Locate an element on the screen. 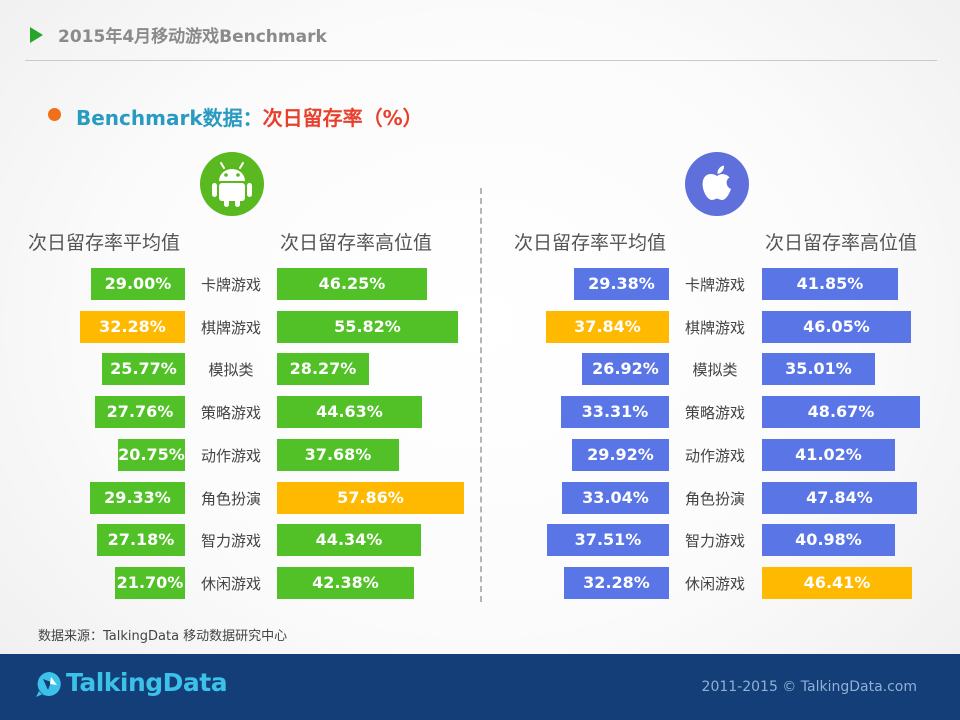  android-category-label: 卡牌游戏 is located at coordinates (230, 285).